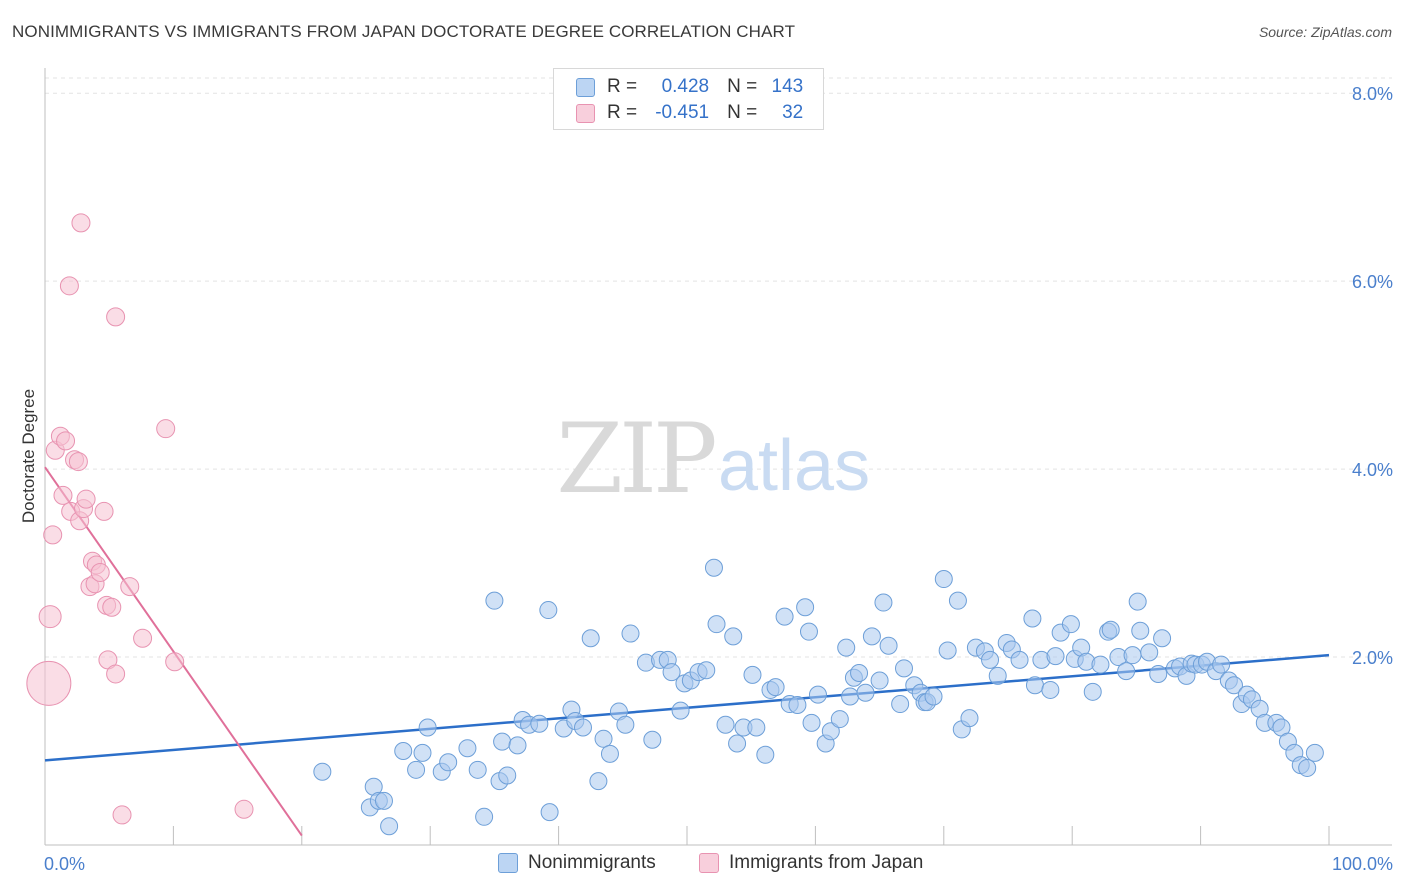  I want to click on x-tick-label: 0.0%, so click(64, 864).